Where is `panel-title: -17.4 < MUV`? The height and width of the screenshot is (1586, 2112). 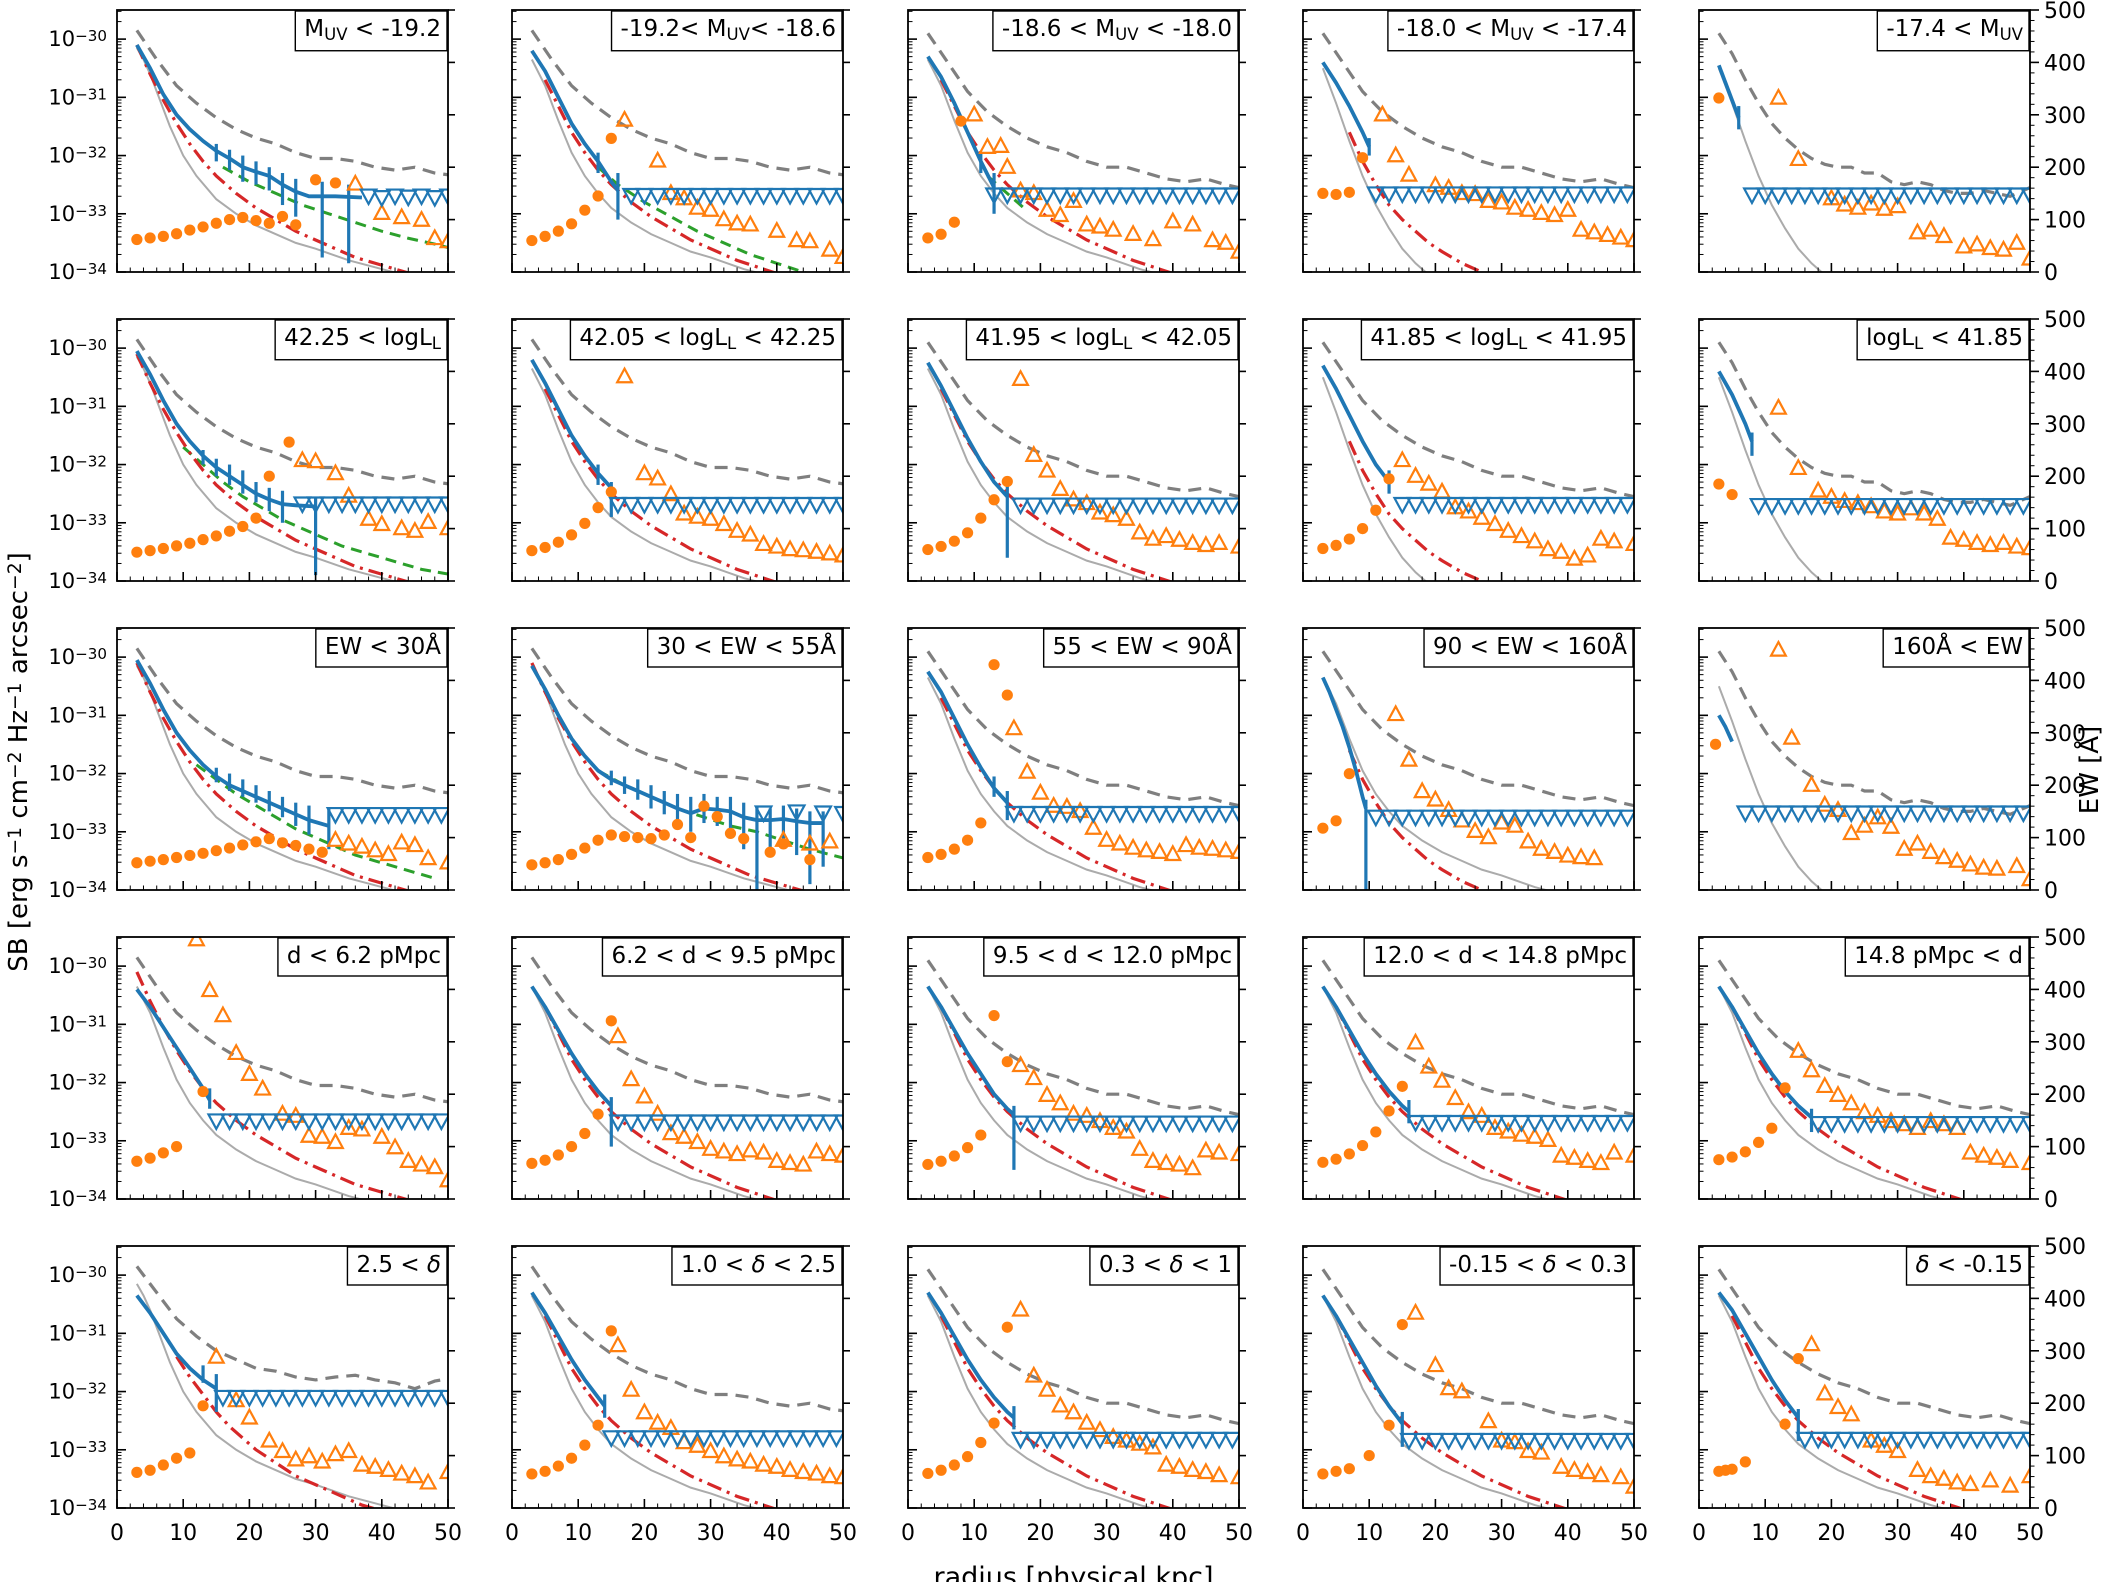 panel-title: -17.4 < MUV is located at coordinates (1954, 30).